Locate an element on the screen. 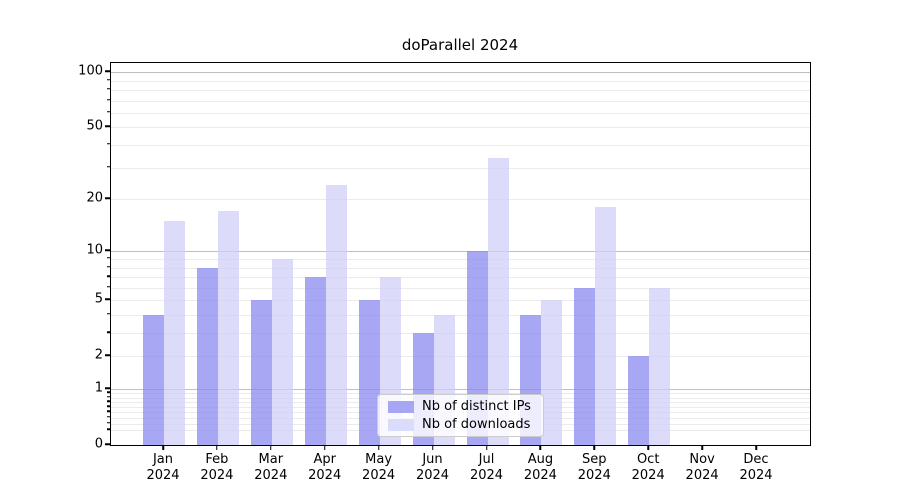  y-axis-tick-label: 20 is located at coordinates (94, 198).